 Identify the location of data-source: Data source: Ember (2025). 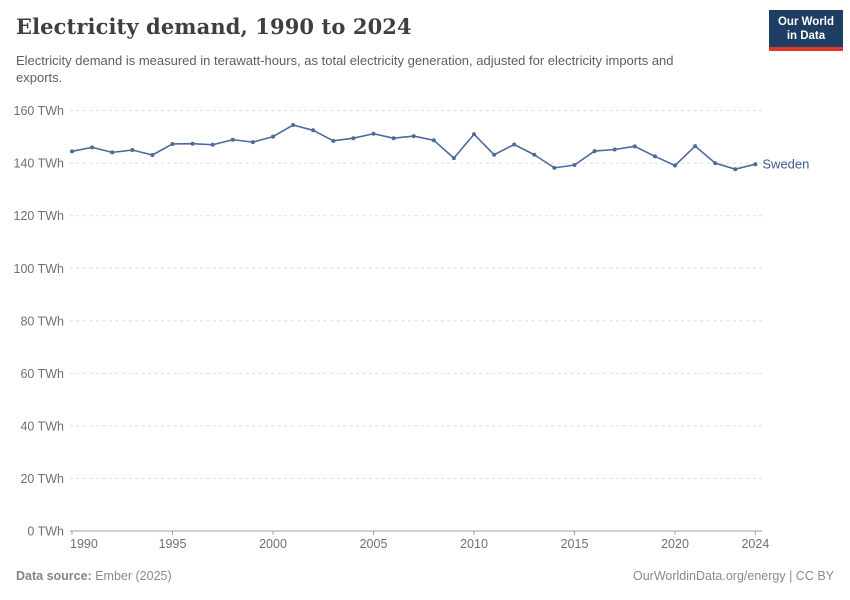
(94, 576).